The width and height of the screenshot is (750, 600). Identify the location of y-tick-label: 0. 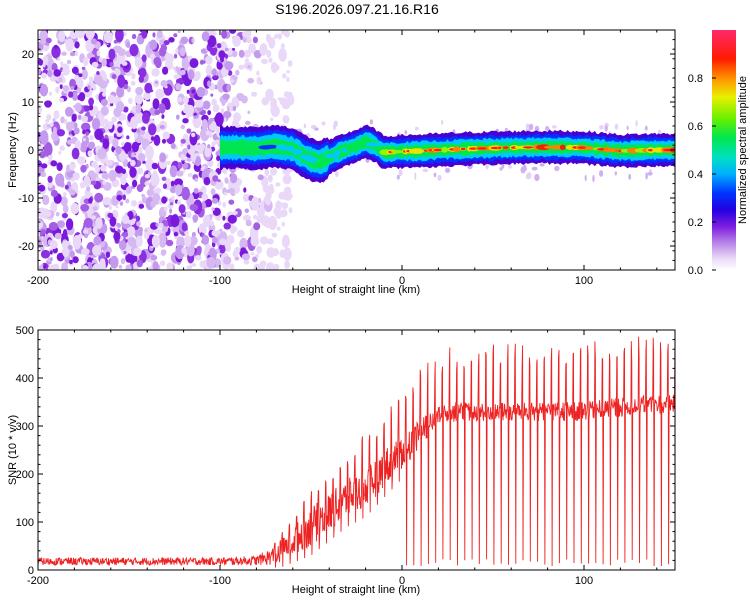
(31, 151).